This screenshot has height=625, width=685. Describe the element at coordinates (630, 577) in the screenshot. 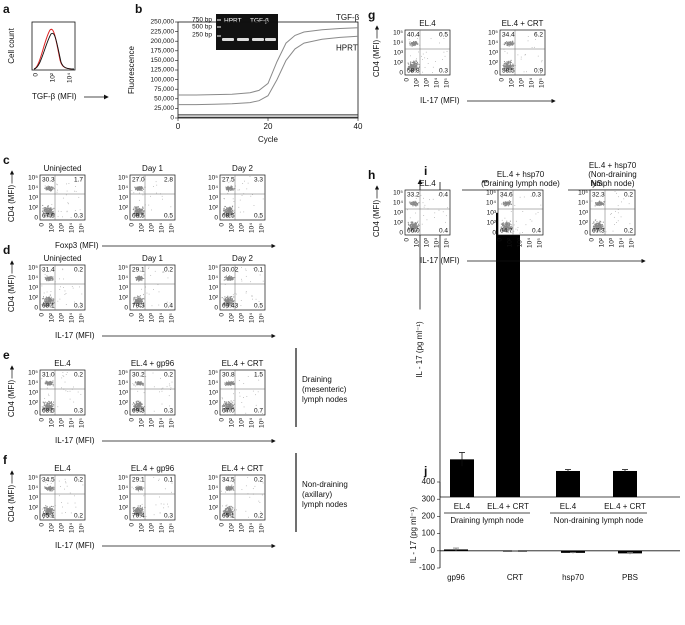

I see `x-tick-label: PBS` at that location.